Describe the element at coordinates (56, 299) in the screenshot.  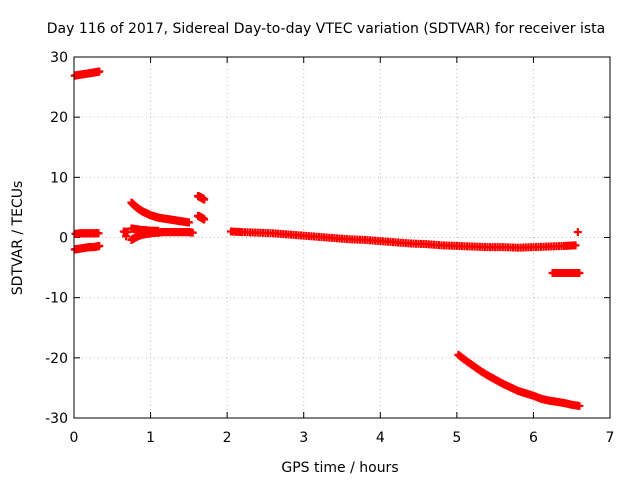
I see `y-tick-label: -10` at that location.